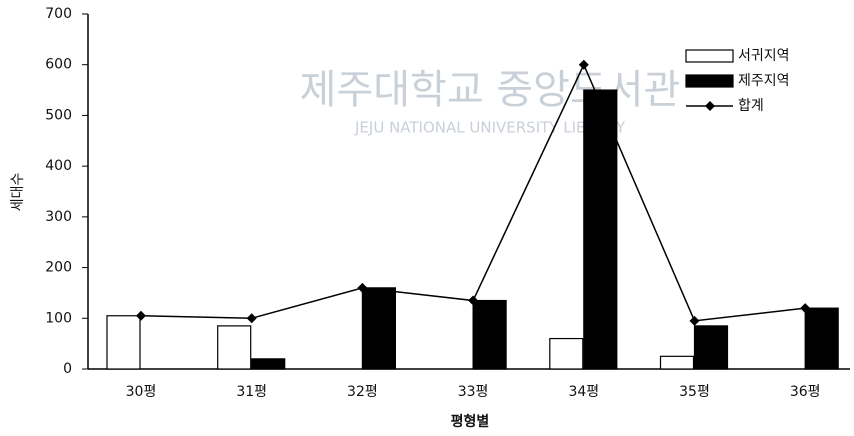  Describe the element at coordinates (141, 392) in the screenshot. I see `x-tick-label: 30평` at that location.